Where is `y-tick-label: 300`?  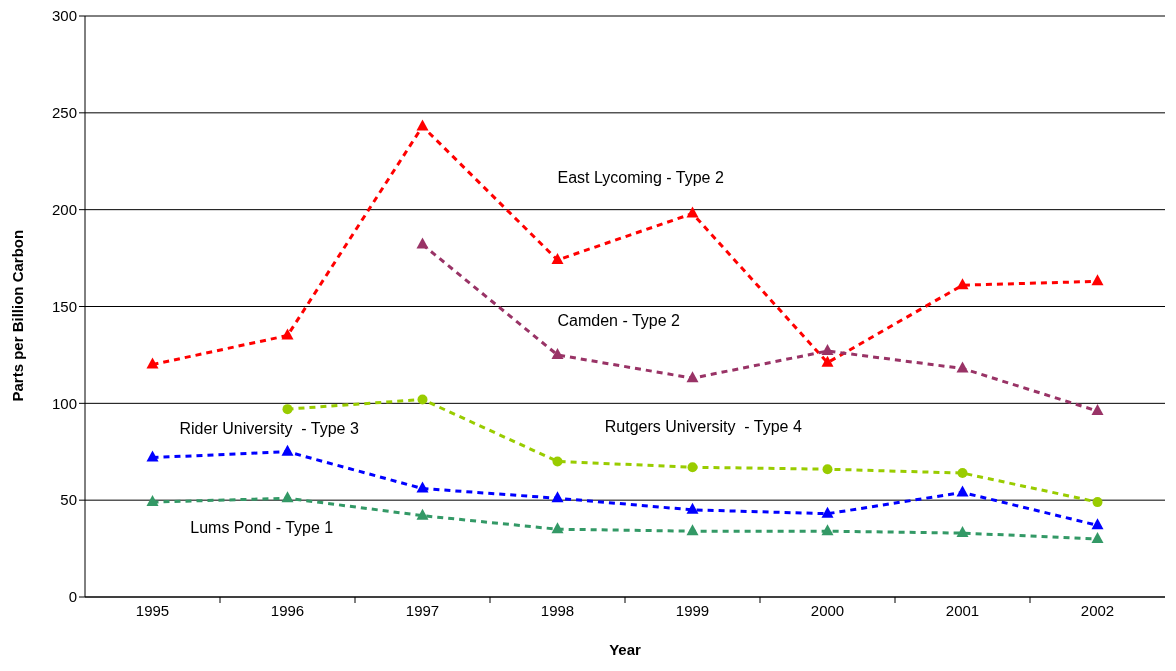 y-tick-label: 300 is located at coordinates (64, 16).